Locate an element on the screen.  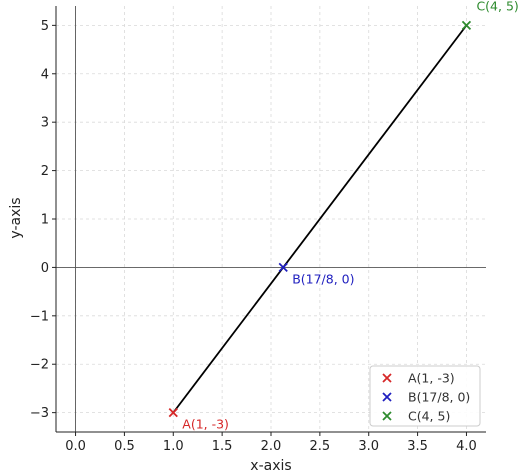
y-tick-label: −1 is located at coordinates (39, 316).